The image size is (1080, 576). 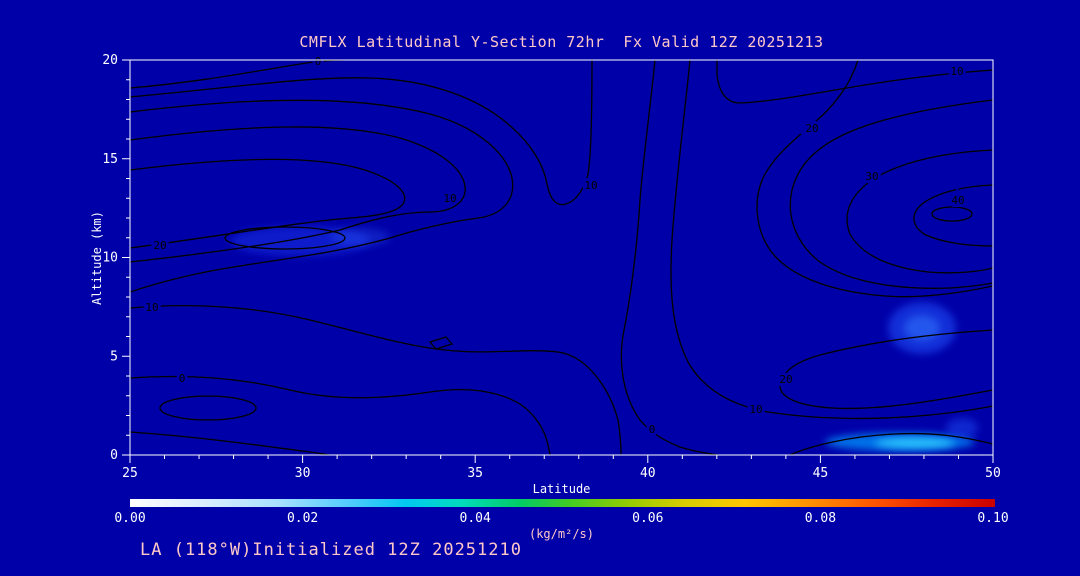 I want to click on x-tick-label: 30, so click(x=303, y=473).